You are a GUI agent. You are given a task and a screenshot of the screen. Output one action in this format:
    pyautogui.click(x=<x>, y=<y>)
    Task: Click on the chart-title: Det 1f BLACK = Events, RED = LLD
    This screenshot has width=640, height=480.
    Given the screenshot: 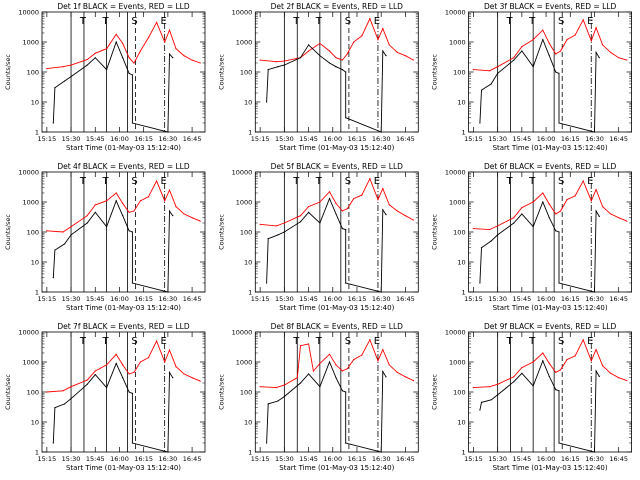 What is the action you would take?
    pyautogui.click(x=123, y=6)
    